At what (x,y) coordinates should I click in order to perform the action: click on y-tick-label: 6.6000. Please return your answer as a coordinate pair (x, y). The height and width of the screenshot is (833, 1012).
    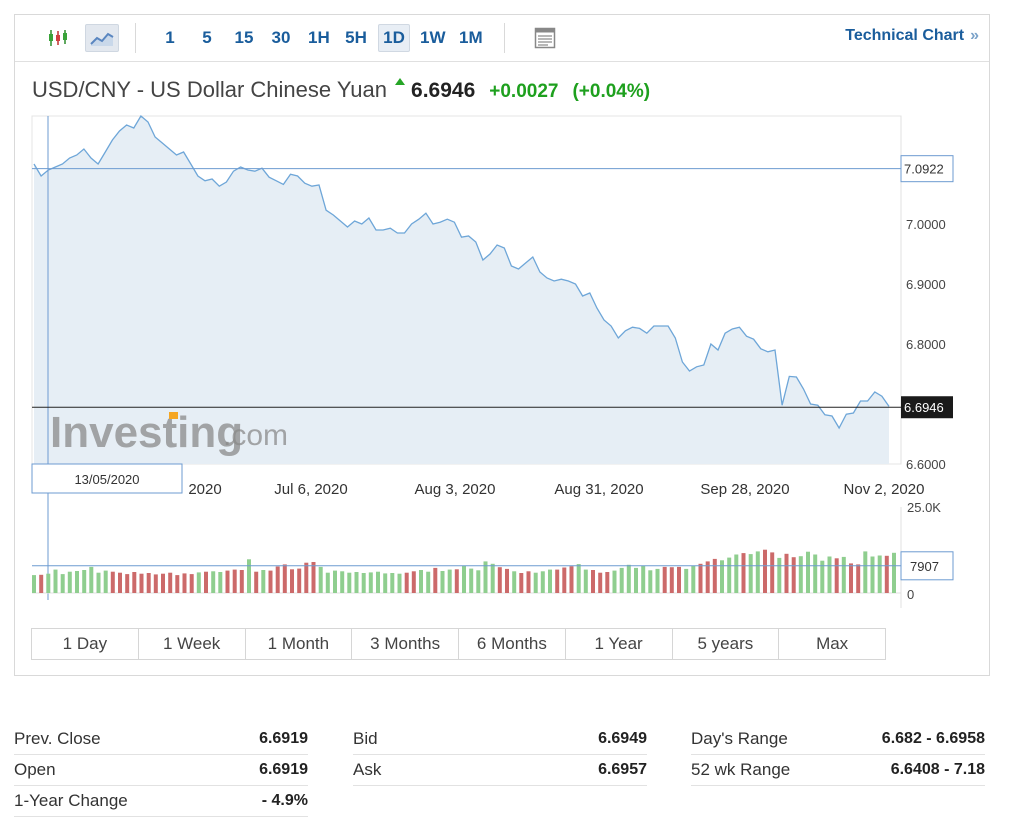
    Looking at the image, I should click on (926, 464).